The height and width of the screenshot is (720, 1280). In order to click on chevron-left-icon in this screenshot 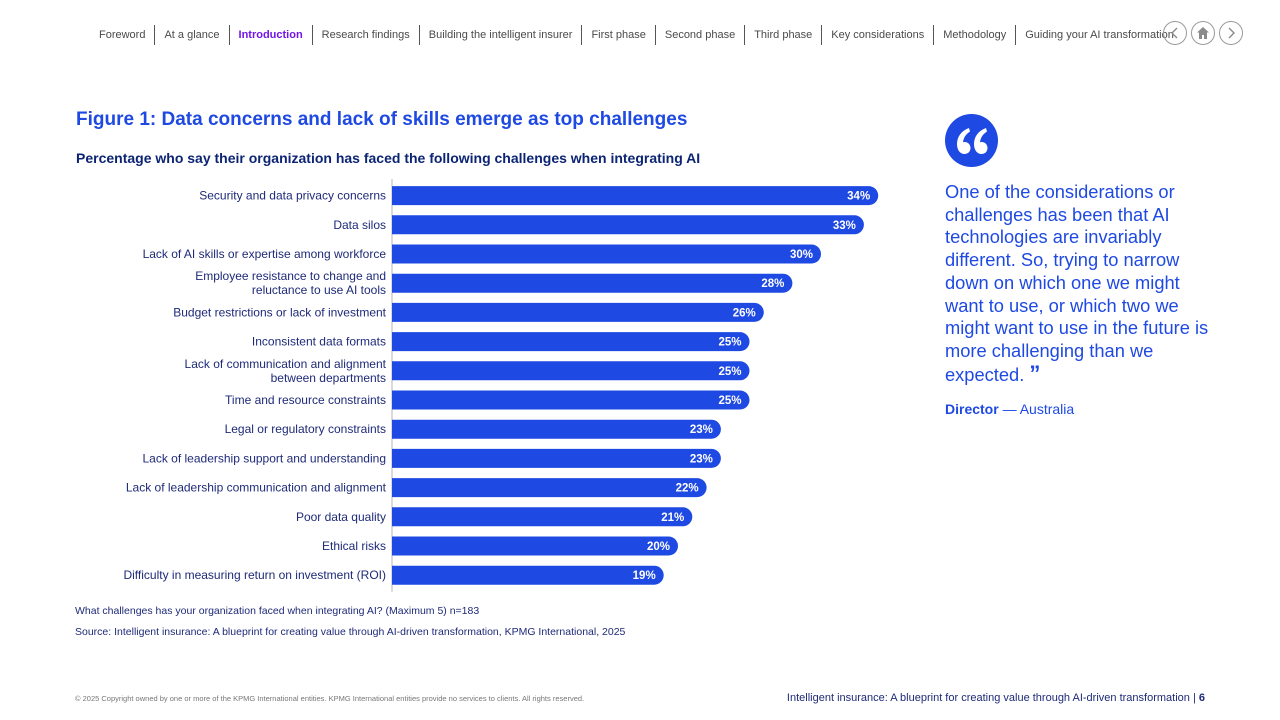, I will do `click(1174, 33)`.